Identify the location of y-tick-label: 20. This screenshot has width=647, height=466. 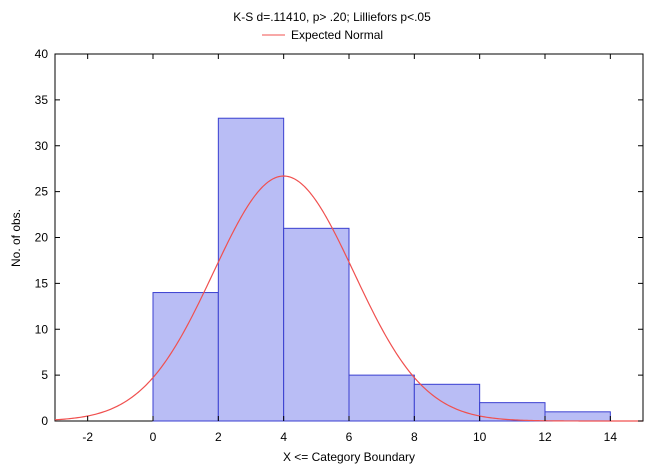
(42, 238).